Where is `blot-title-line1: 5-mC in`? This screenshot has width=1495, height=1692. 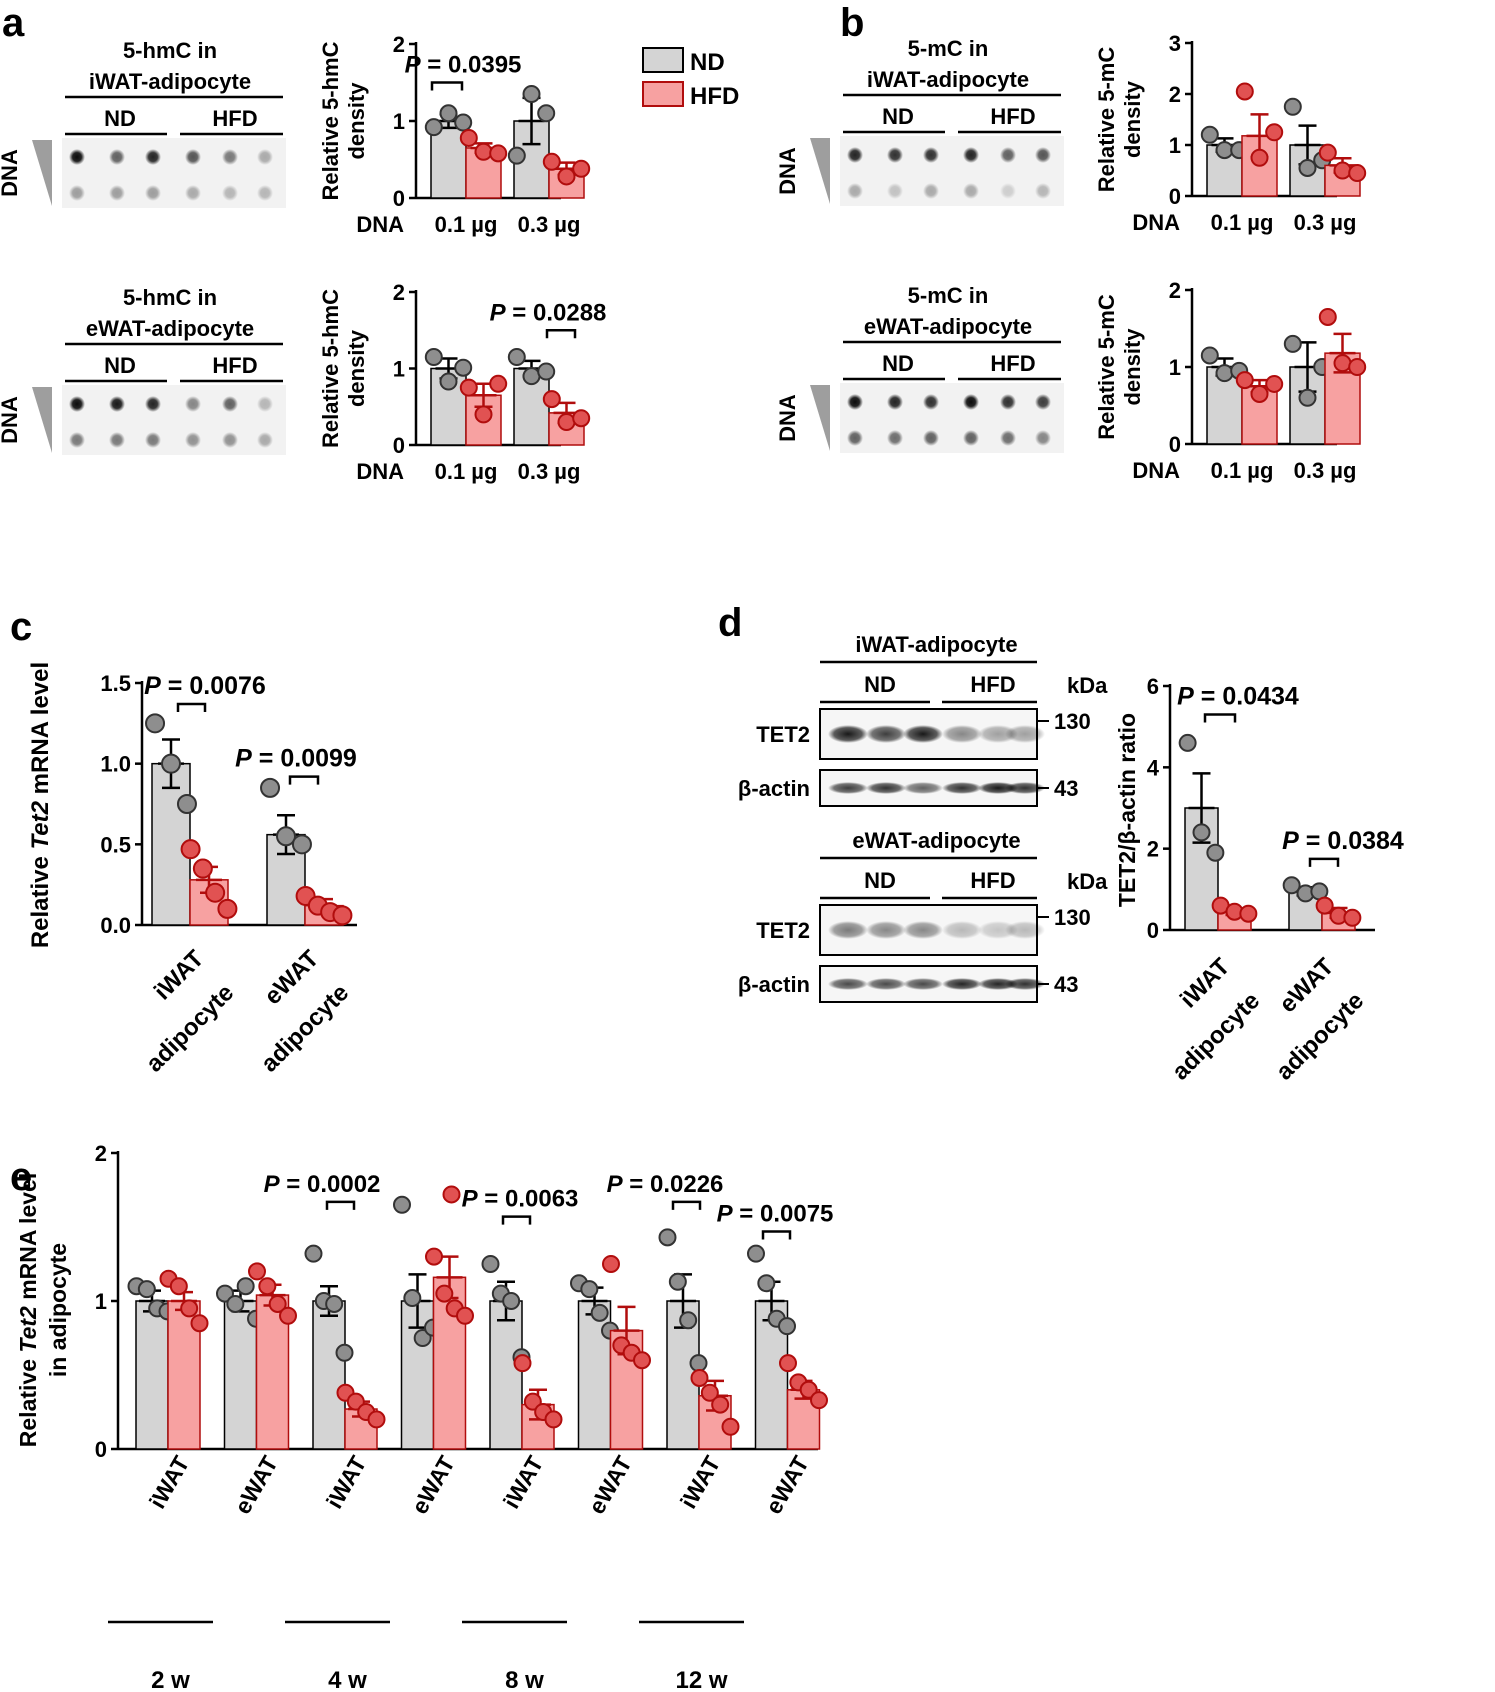 blot-title-line1: 5-mC in is located at coordinates (948, 48).